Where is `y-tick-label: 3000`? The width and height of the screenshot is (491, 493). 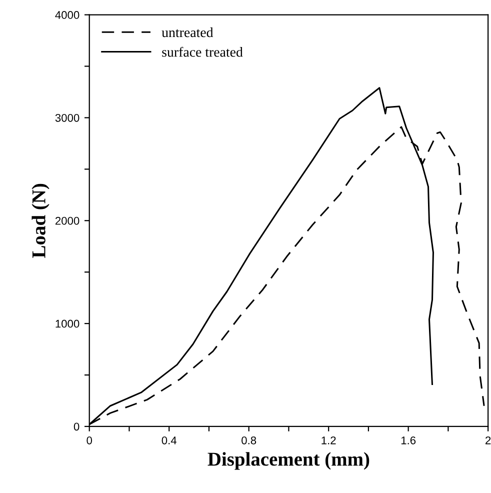
y-tick-label: 3000 is located at coordinates (67, 118).